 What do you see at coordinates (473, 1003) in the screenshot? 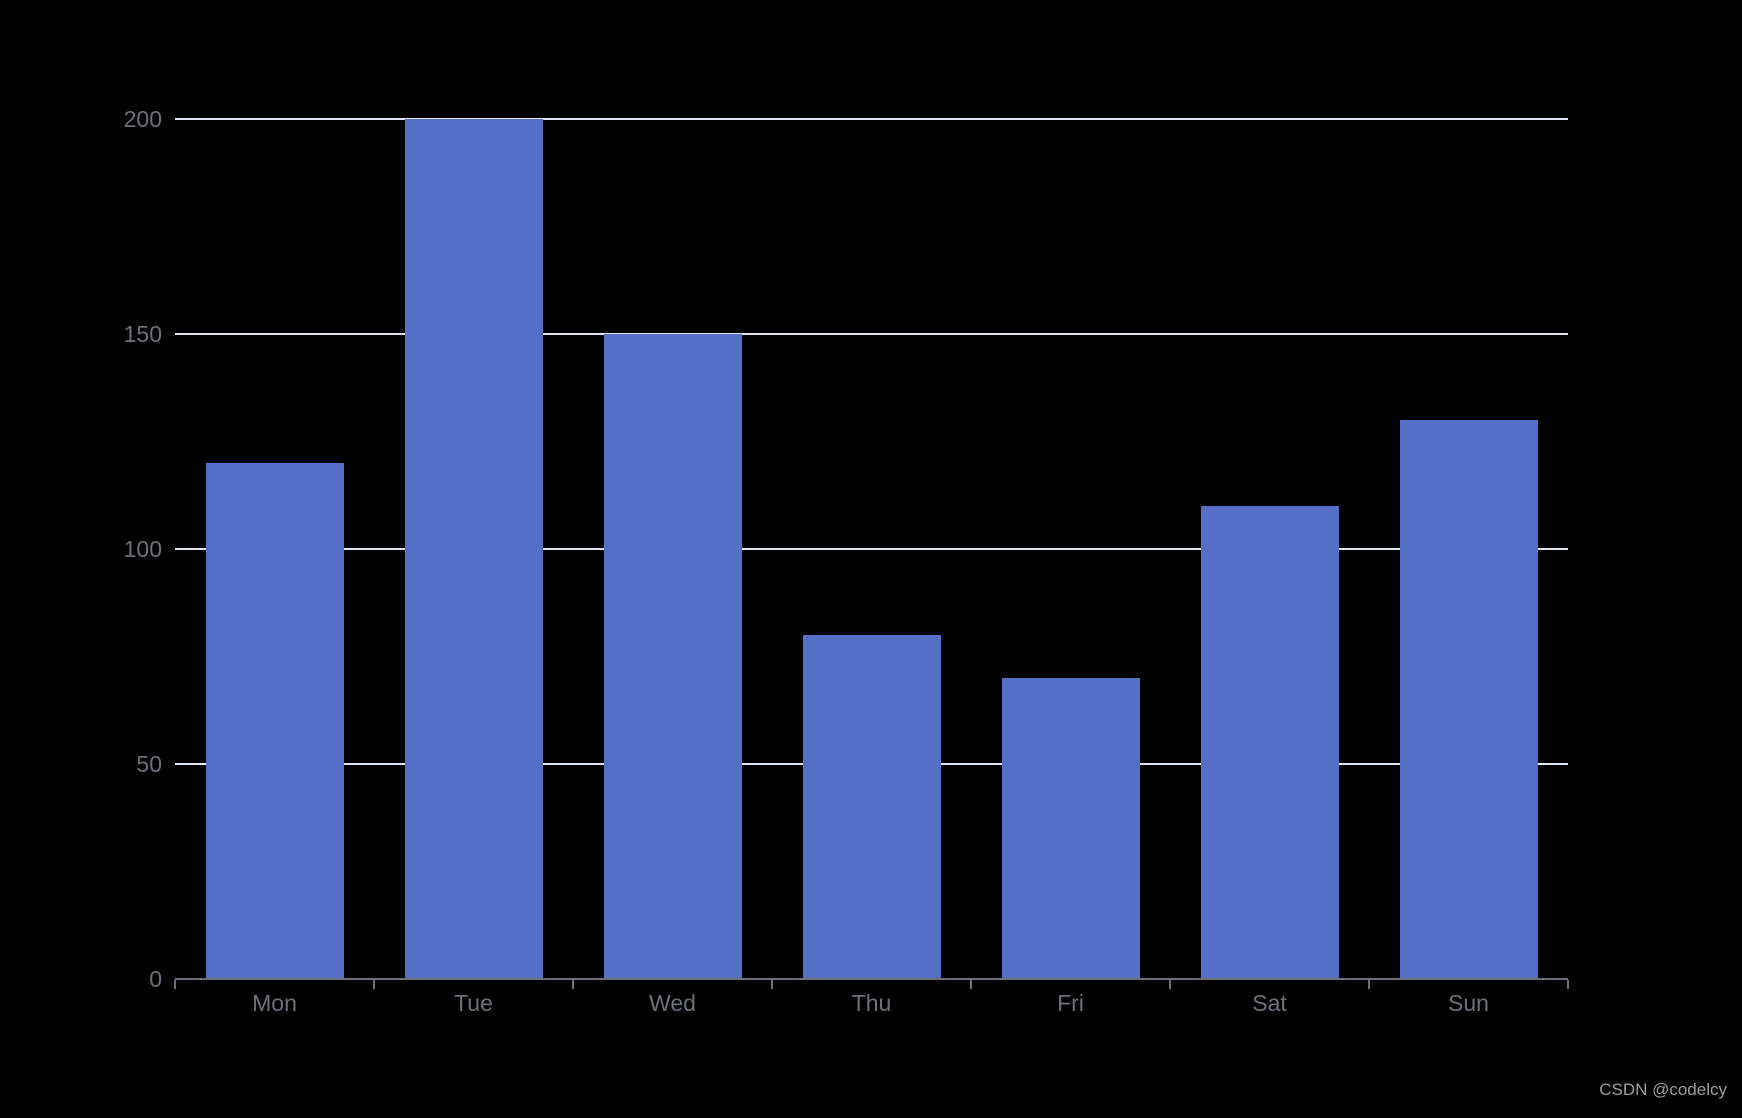
I see `x-axis-label-tue: Tue` at bounding box center [473, 1003].